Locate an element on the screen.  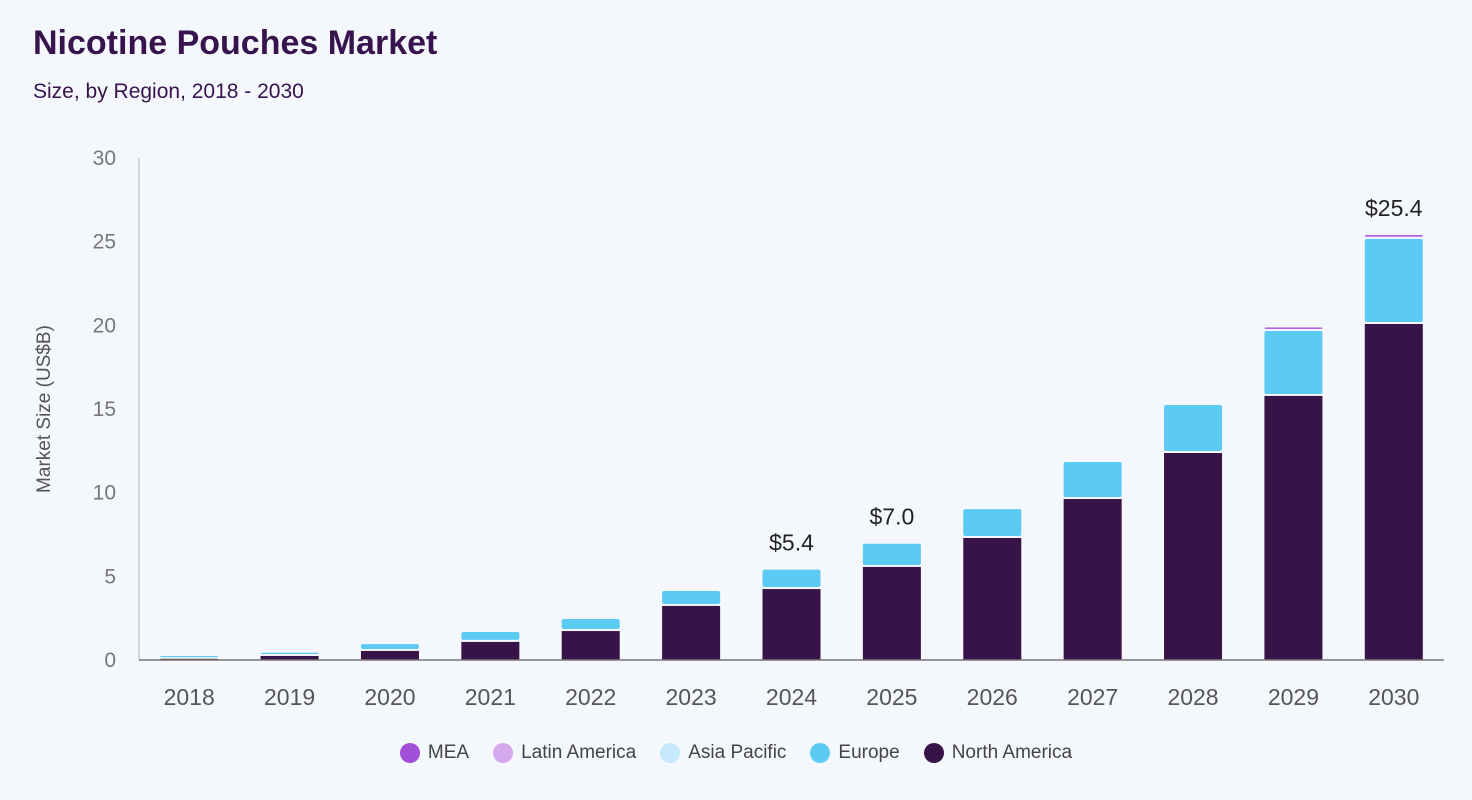
legend-label: Europe is located at coordinates (869, 752).